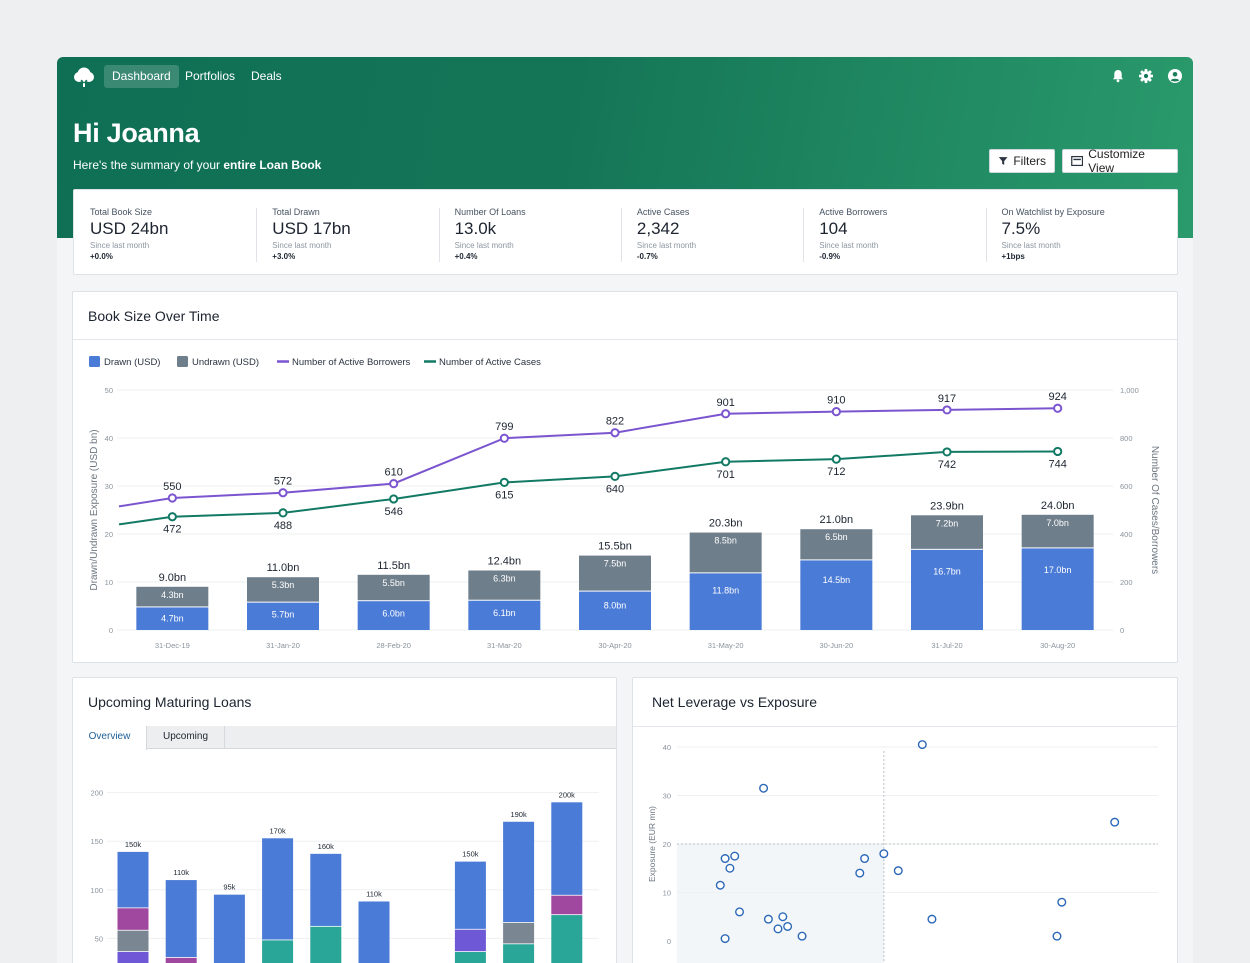 The image size is (1250, 963). I want to click on legend-item: Number of Active Borrowers, so click(344, 362).